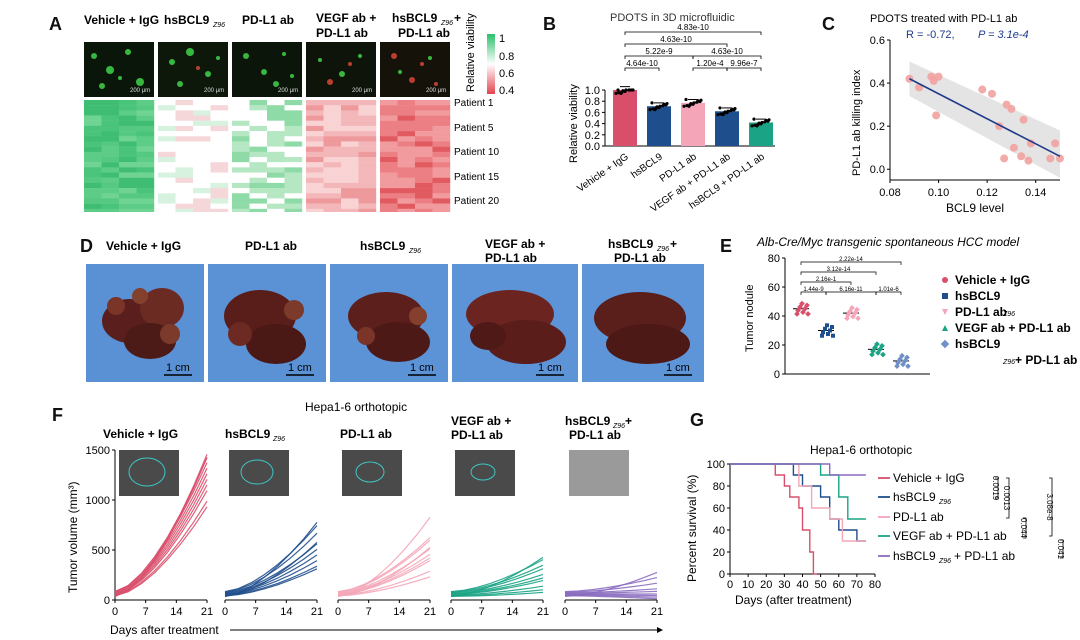 The image size is (1080, 640). What do you see at coordinates (716, 465) in the screenshot?
I see `g-y-tick-label: 100` at bounding box center [716, 465].